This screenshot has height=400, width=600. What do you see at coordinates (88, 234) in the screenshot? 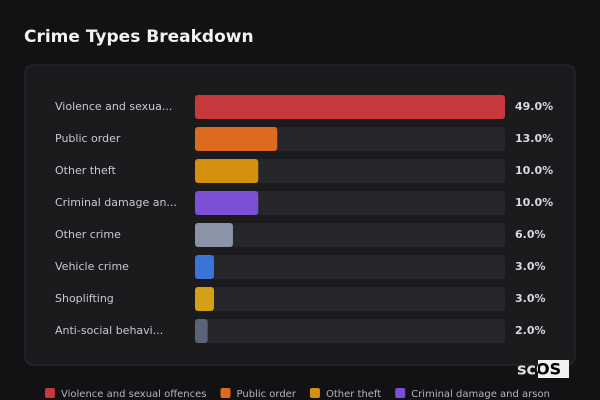
I see `category-label: Other crime` at bounding box center [88, 234].